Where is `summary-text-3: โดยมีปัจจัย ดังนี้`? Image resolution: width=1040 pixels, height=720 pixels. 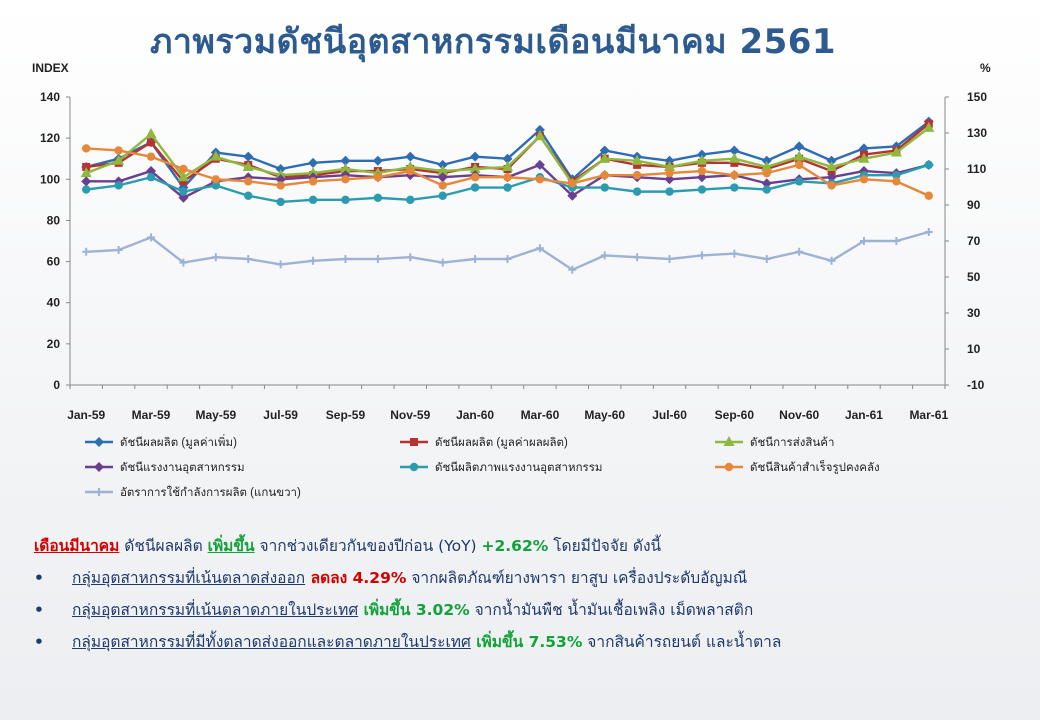
summary-text-3: โดยมีปัจจัย ดังนี้ is located at coordinates (605, 546).